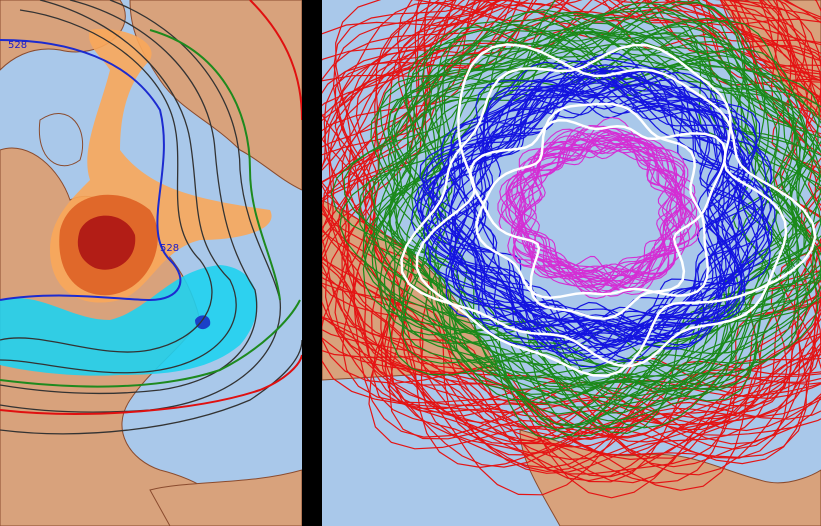  I want to click on contour, so click(151, 387).